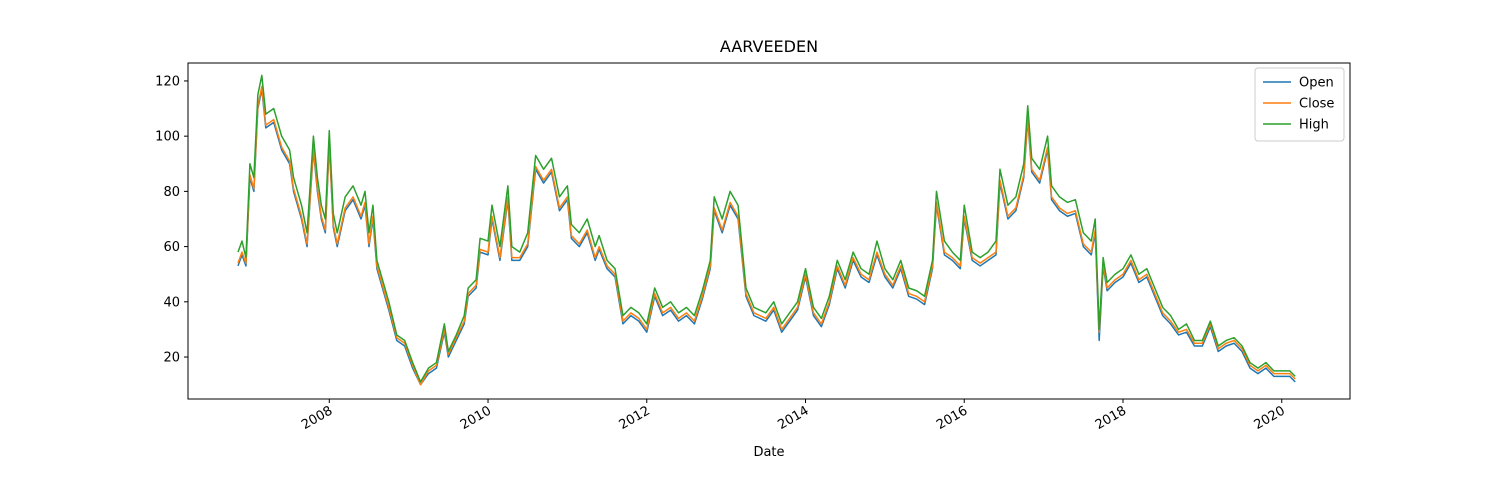  I want to click on chart-title: AARVEEDEN, so click(769, 46).